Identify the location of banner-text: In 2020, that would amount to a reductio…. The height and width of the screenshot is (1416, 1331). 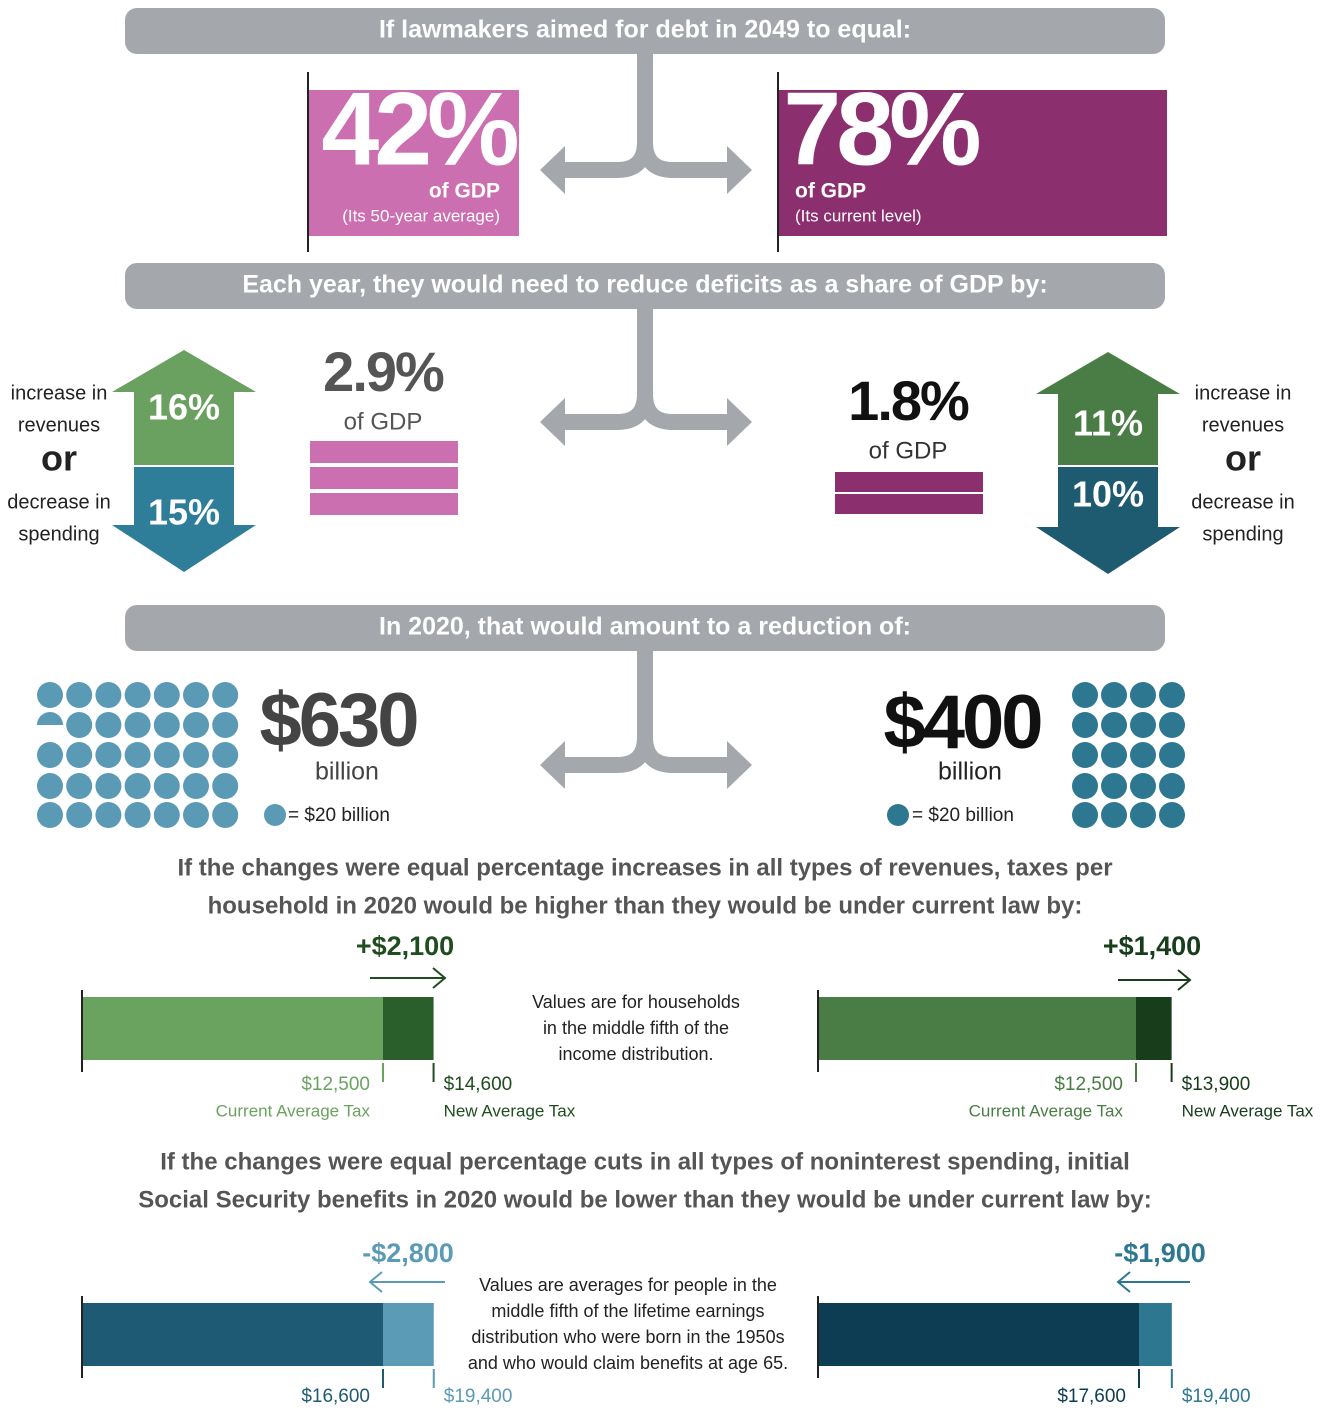
(645, 627).